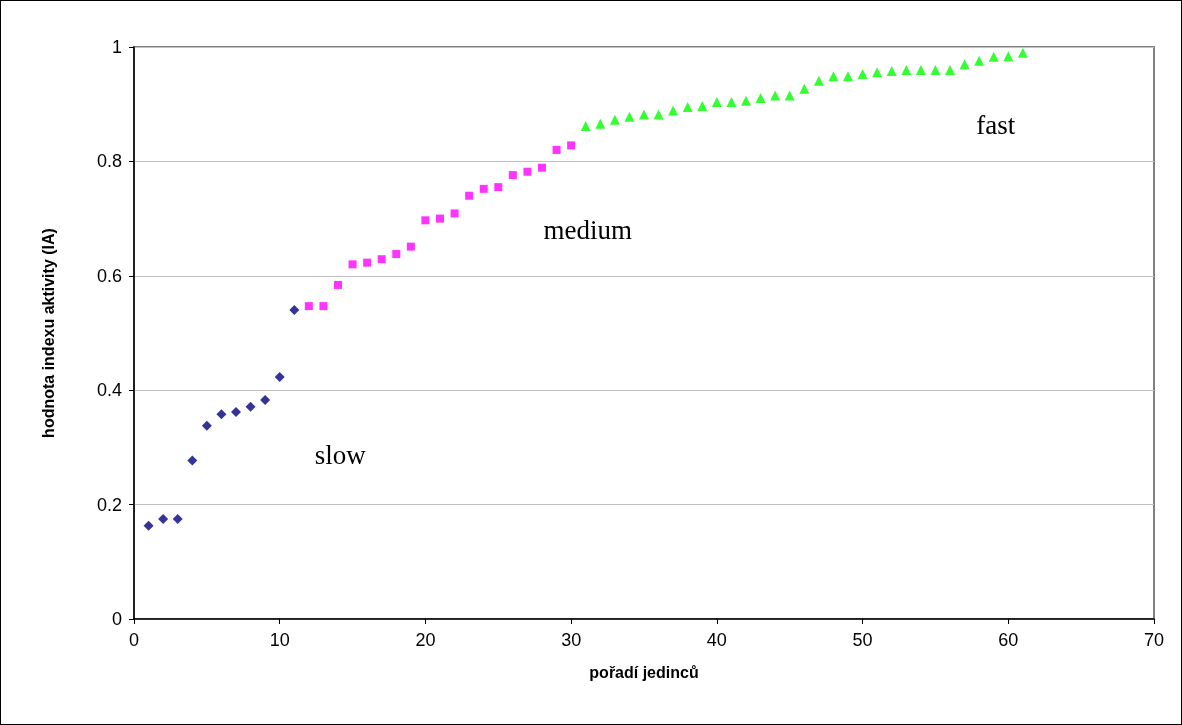  I want to click on x-tick-label: 10, so click(279, 640).